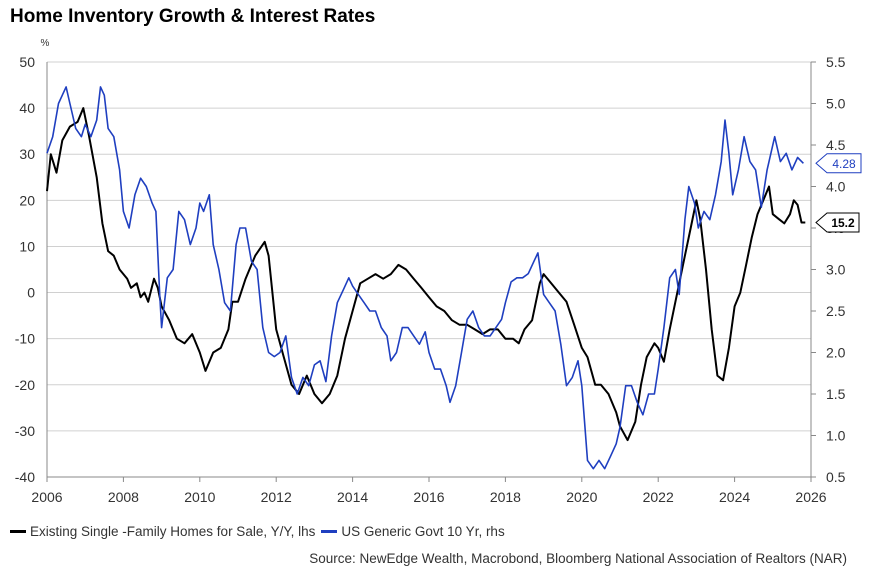 The image size is (869, 578). I want to click on legend-item-10yr: US Generic Govt 10 Yr, rhs, so click(413, 531).